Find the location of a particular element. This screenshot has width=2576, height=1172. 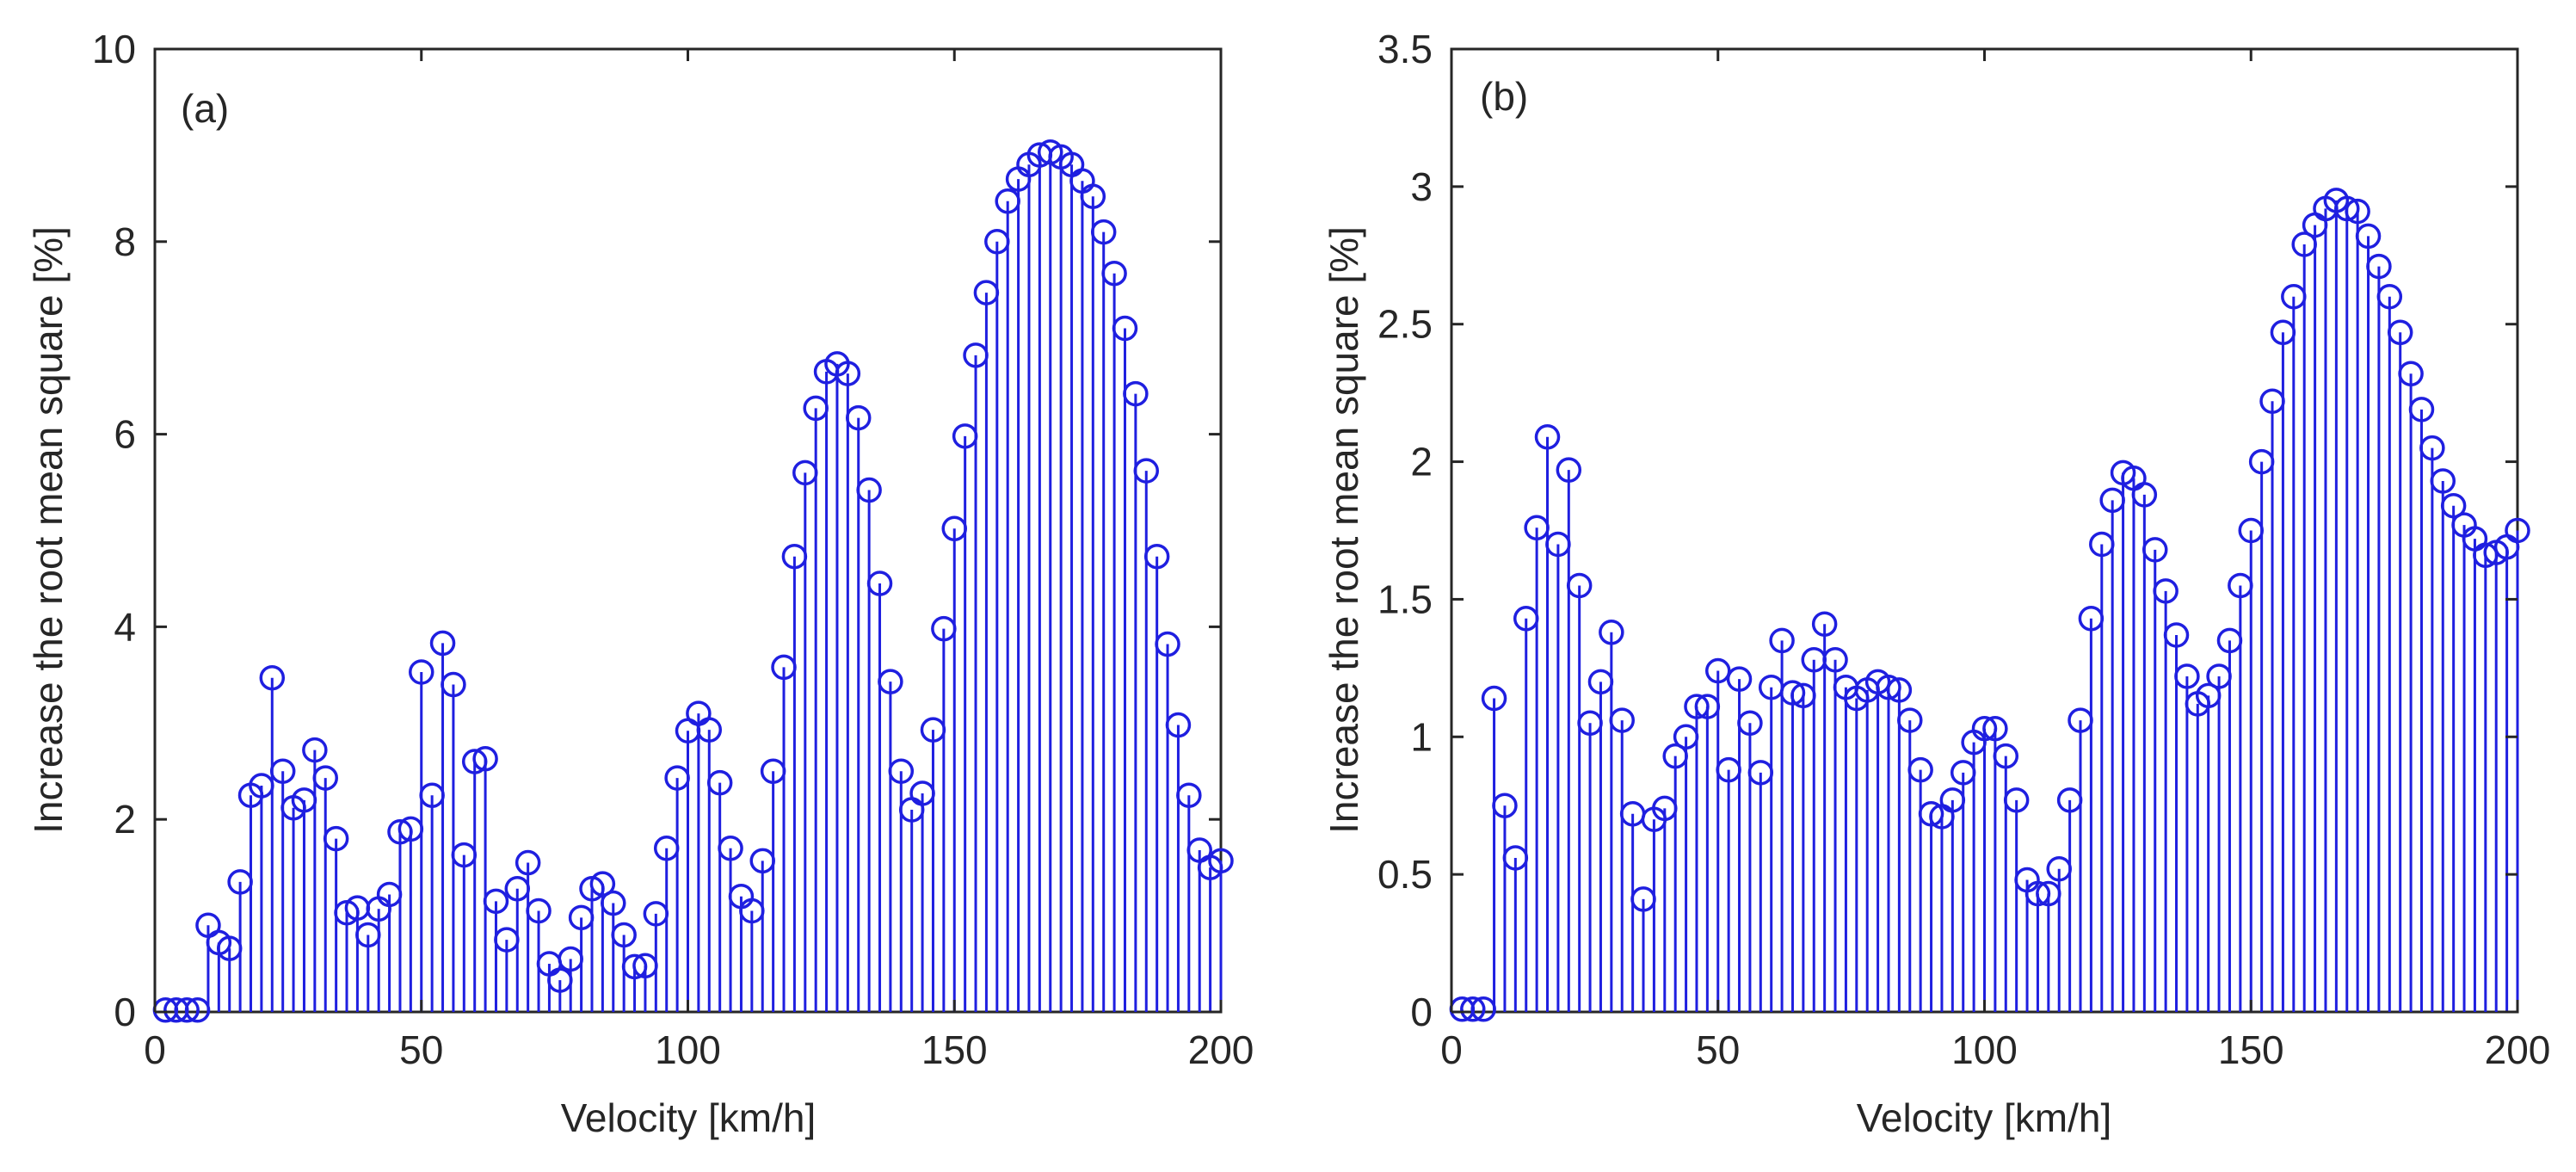

y-tick-label: 8 is located at coordinates (125, 241).